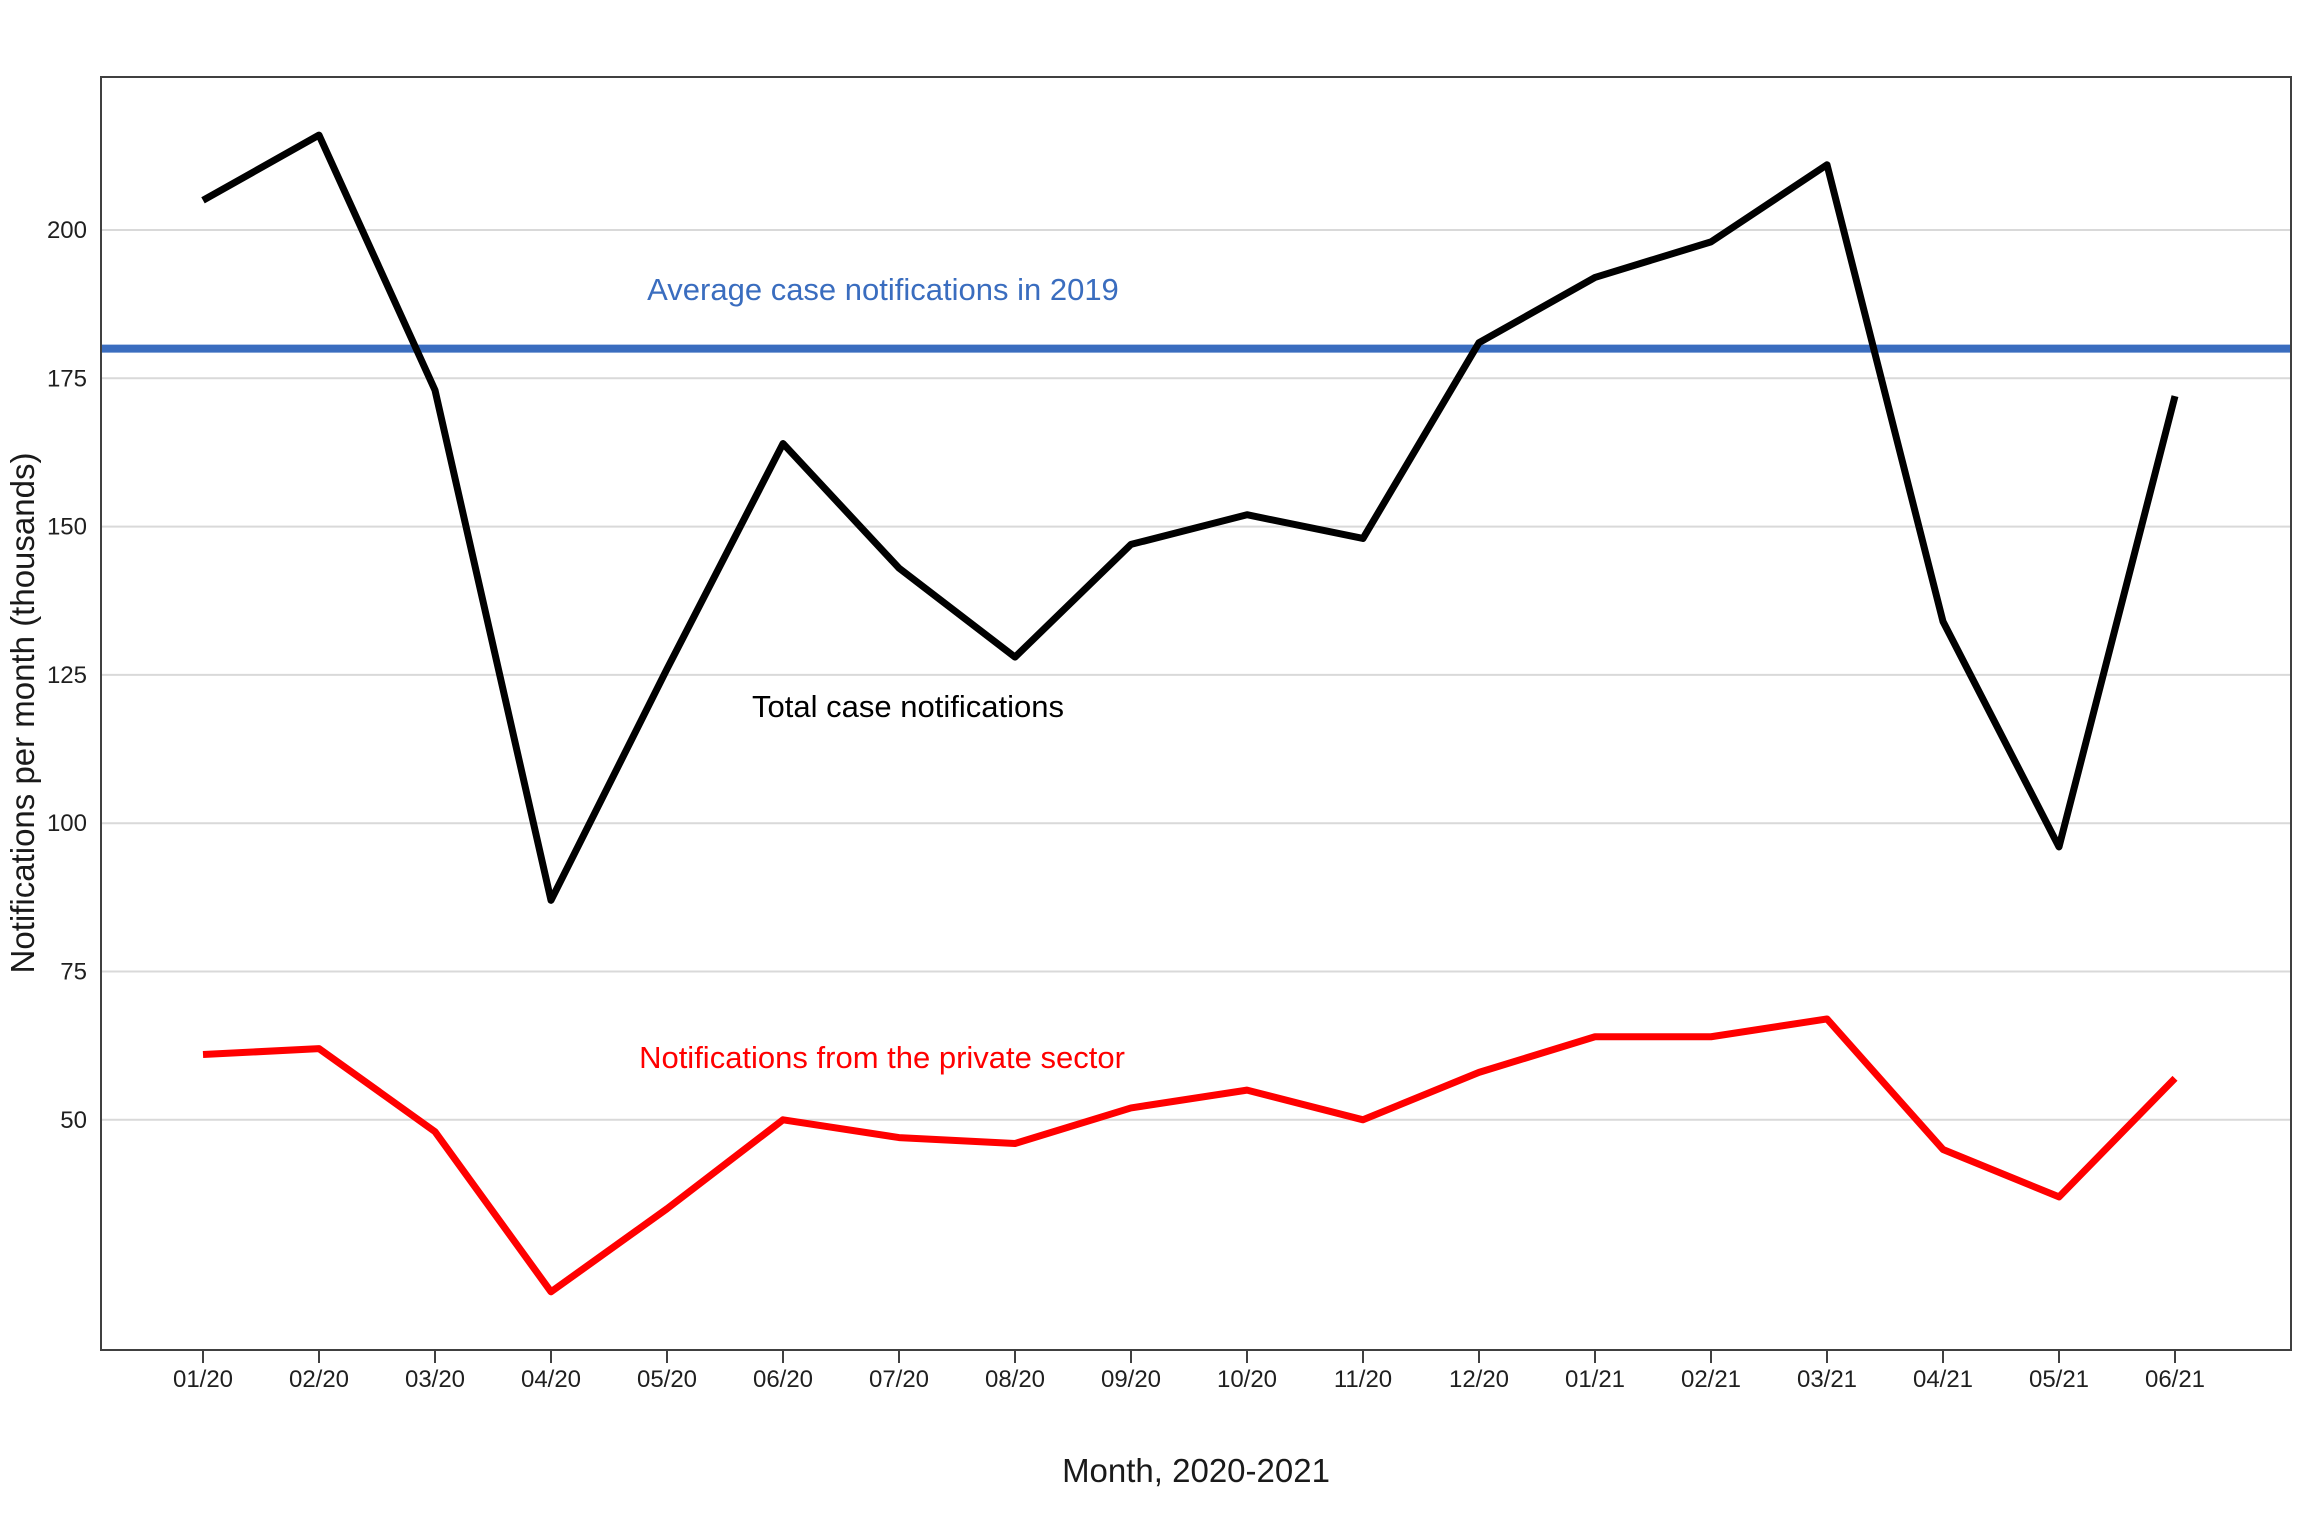 Image resolution: width=2304 pixels, height=1536 pixels. Describe the element at coordinates (1247, 1379) in the screenshot. I see `x-tick-label: 10/20` at that location.